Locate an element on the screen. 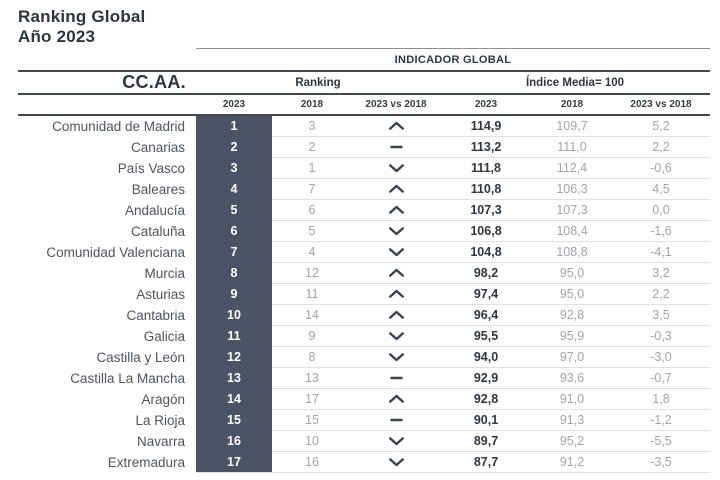  rank-2018-cell: 13 is located at coordinates (312, 378).